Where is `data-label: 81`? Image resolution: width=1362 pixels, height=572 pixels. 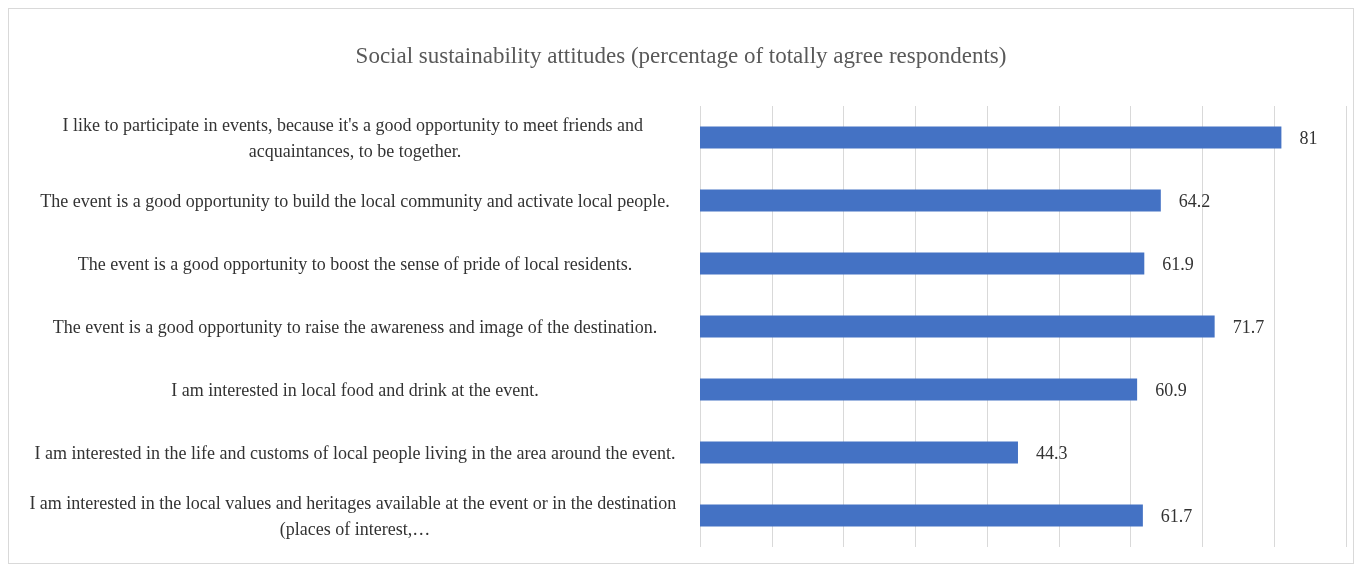
data-label: 81 is located at coordinates (1308, 137).